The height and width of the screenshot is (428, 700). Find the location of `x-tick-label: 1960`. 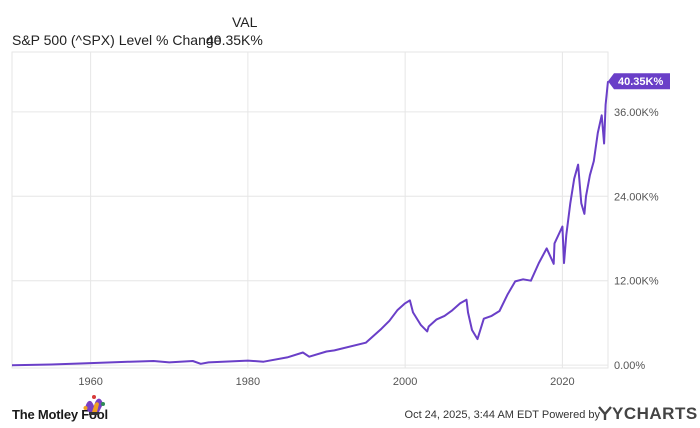

x-tick-label: 1960 is located at coordinates (90, 382).